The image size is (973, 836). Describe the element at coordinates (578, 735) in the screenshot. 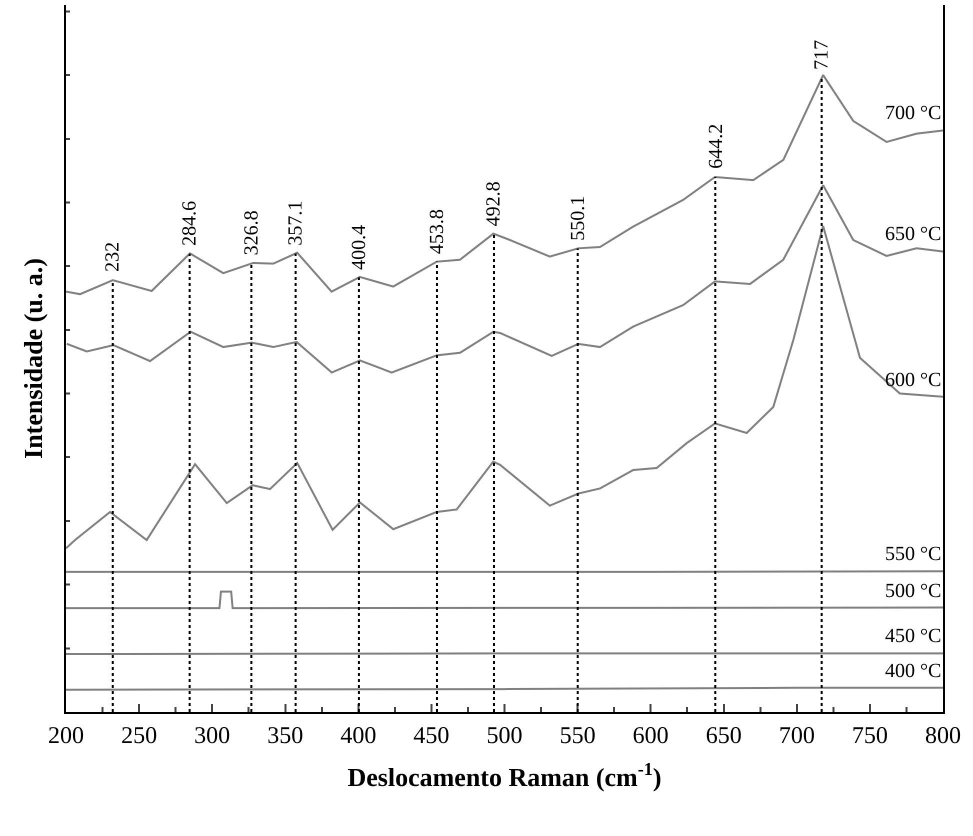

I see `x-tick-label: 550` at that location.